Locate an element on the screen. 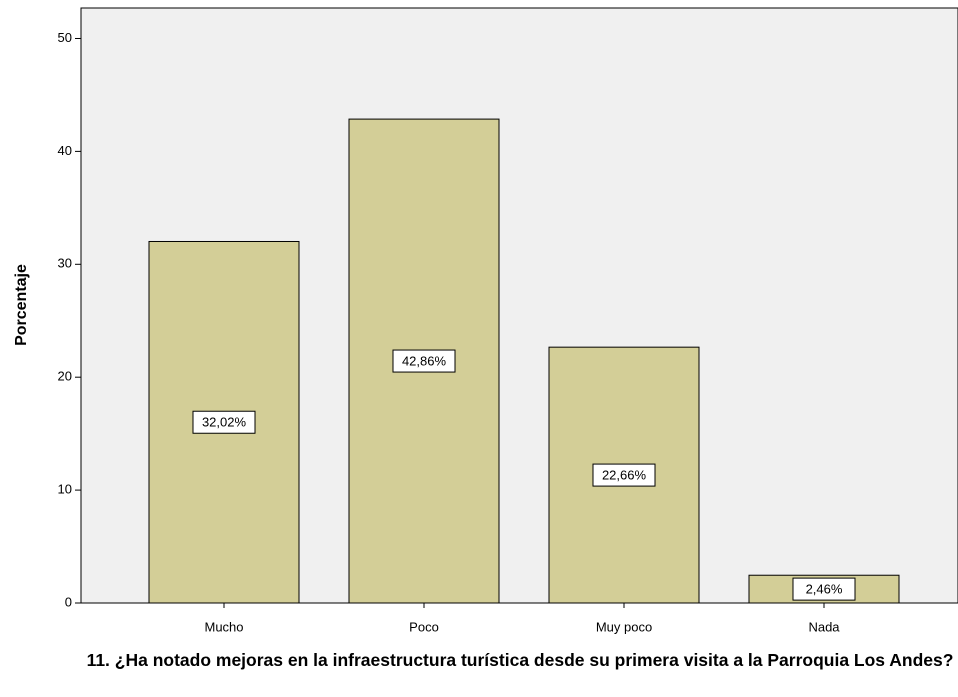 The image size is (958, 697). value-label: 22,66% is located at coordinates (624, 475).